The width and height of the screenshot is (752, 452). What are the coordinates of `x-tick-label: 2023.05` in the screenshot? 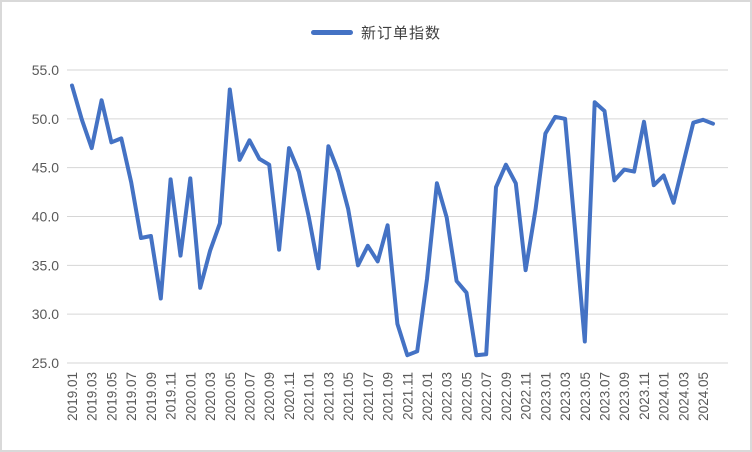 It's located at (585, 396).